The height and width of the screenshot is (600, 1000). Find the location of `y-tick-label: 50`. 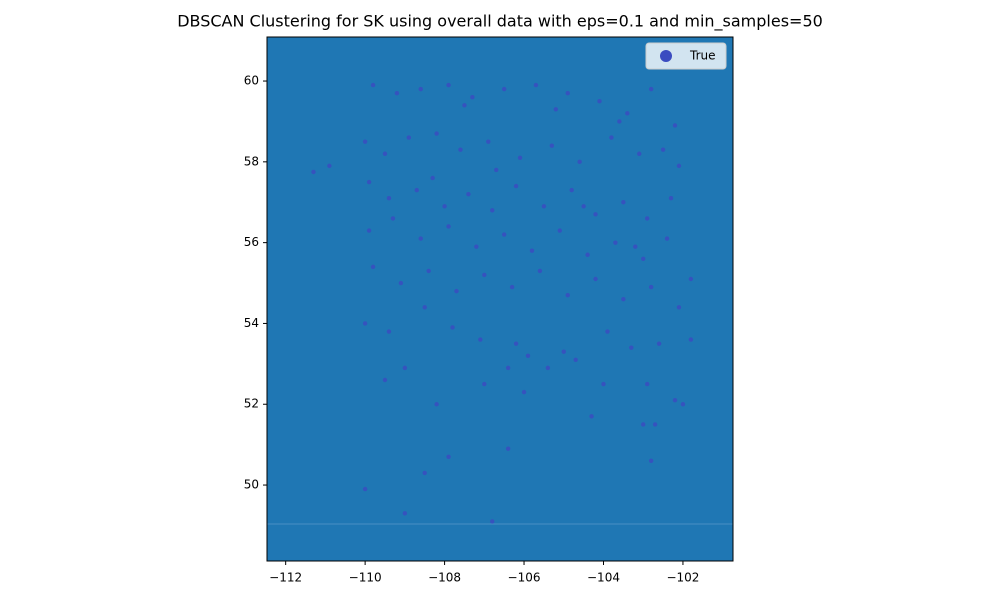

y-tick-label: 50 is located at coordinates (251, 485).